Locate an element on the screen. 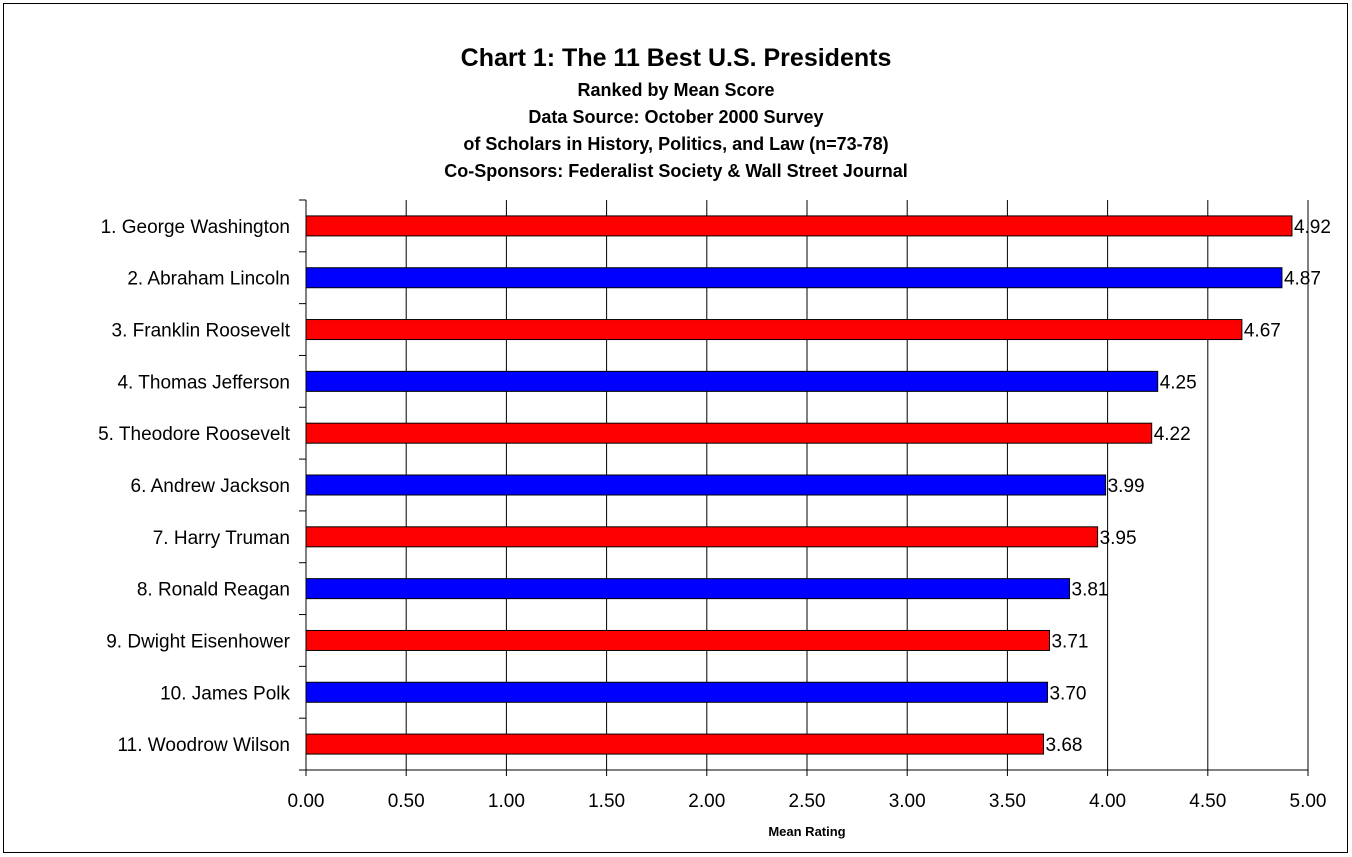  x-tick-label: 5.00 is located at coordinates (1308, 801).